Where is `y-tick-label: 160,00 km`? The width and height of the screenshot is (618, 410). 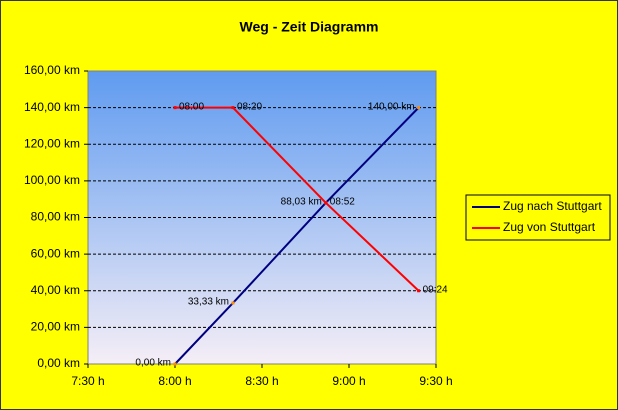 y-tick-label: 160,00 km is located at coordinates (52, 70).